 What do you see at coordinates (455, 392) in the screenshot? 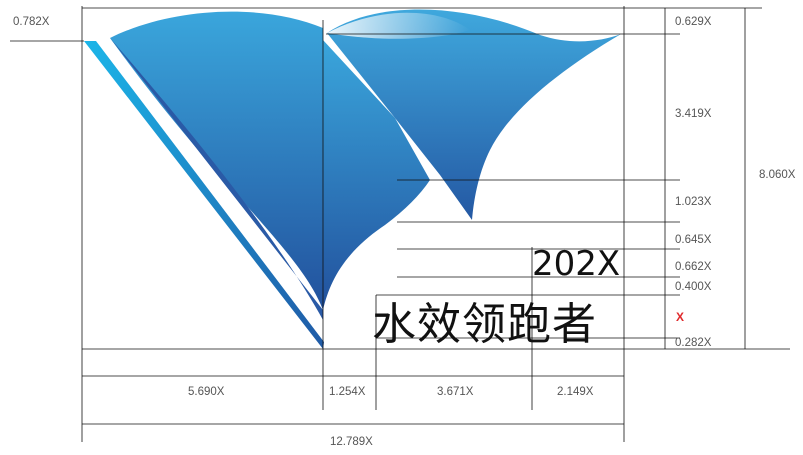
I see `dim-bottom-3: 3.671X` at bounding box center [455, 392].